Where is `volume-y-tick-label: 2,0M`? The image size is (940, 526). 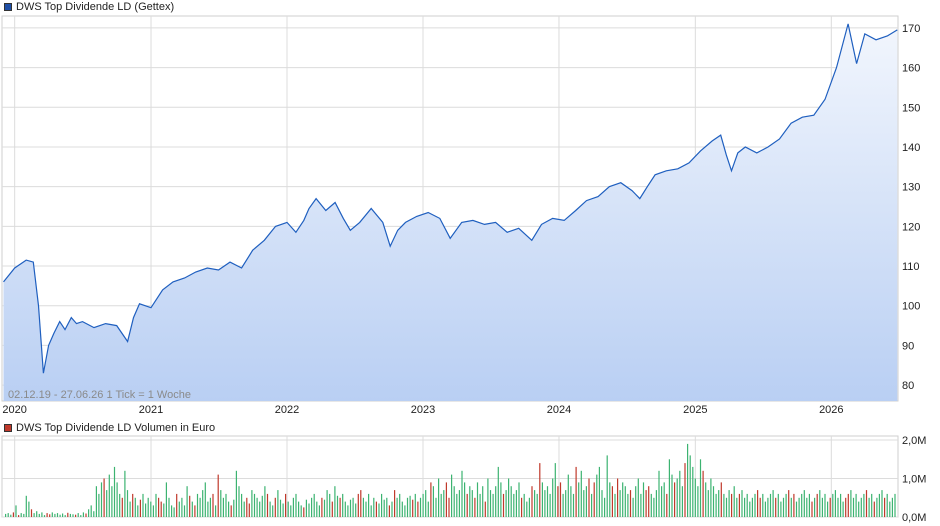
volume-y-tick-label: 2,0M is located at coordinates (914, 441).